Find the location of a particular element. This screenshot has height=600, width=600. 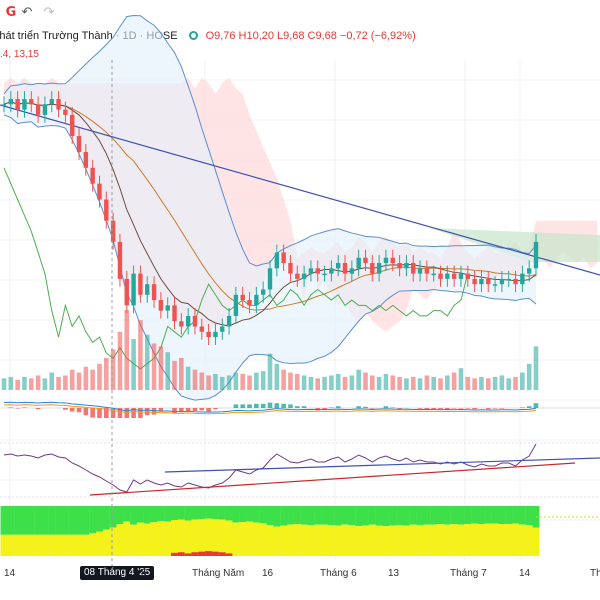

market-status-icon is located at coordinates (193, 35).